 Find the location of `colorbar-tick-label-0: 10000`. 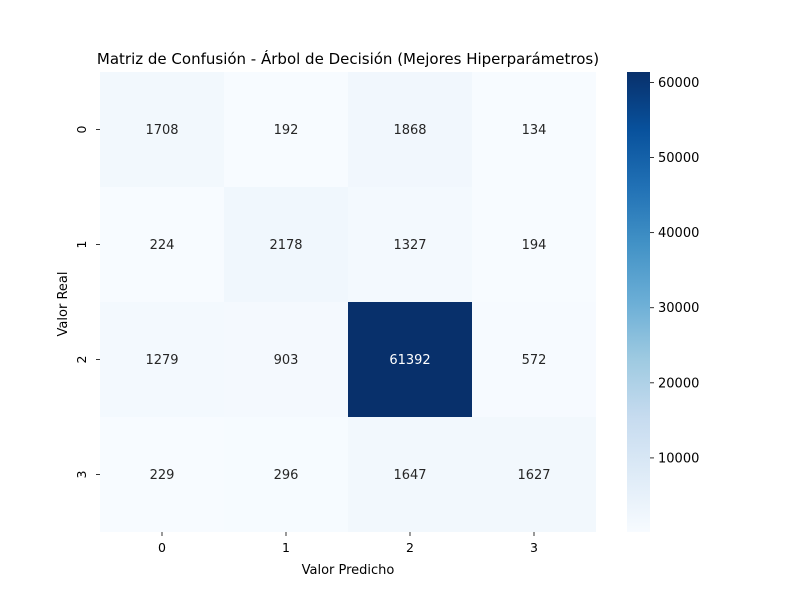

colorbar-tick-label-0: 10000 is located at coordinates (678, 458).